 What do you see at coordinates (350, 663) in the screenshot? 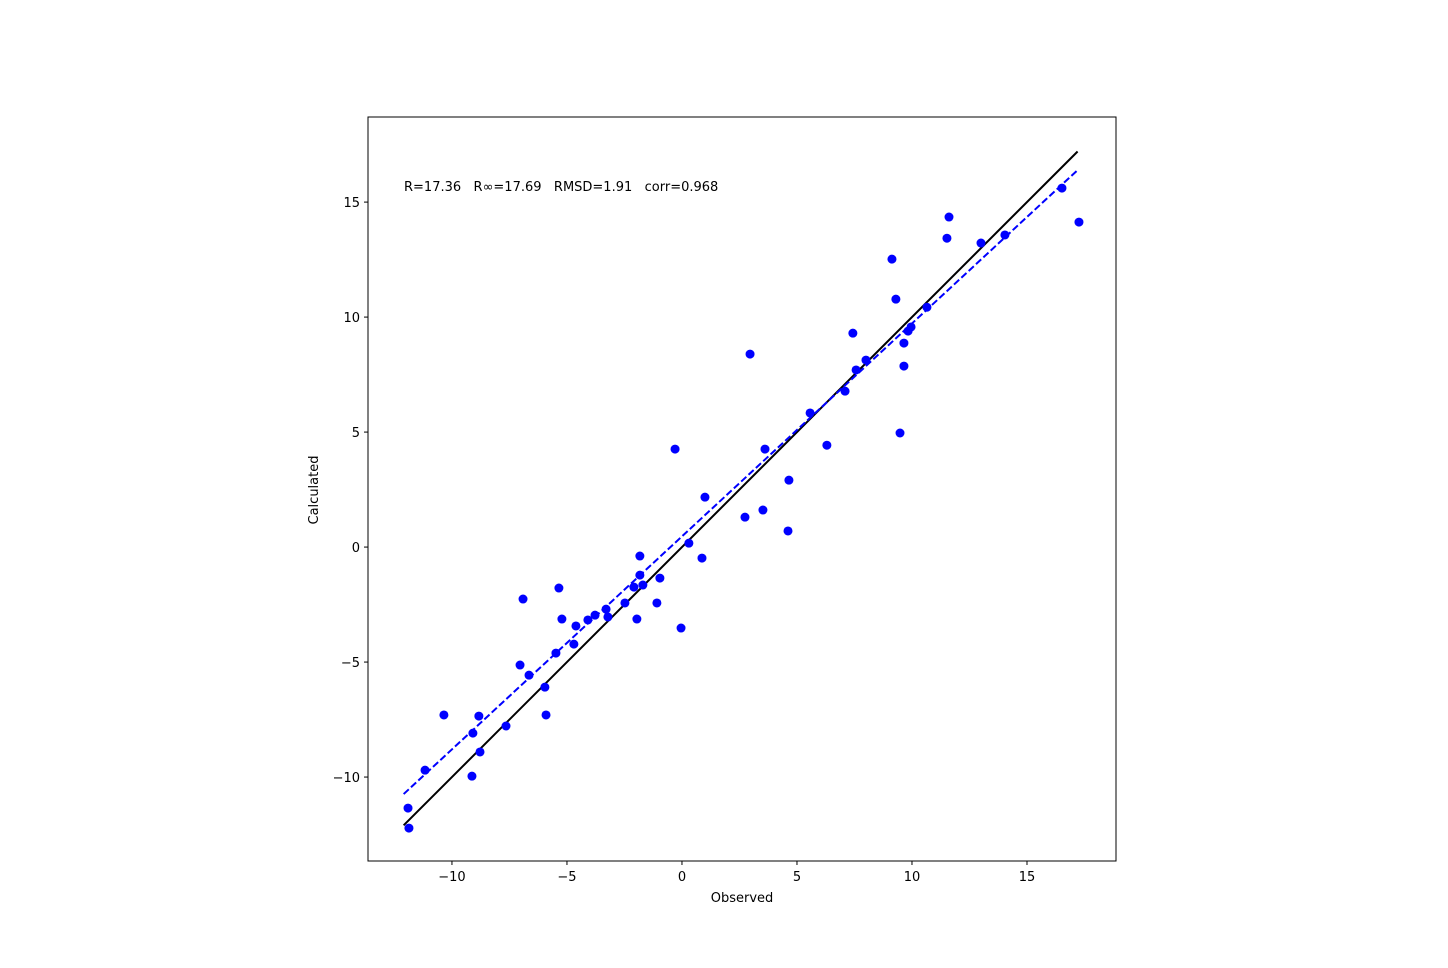
I see `y-tick-label: −5` at bounding box center [350, 663].